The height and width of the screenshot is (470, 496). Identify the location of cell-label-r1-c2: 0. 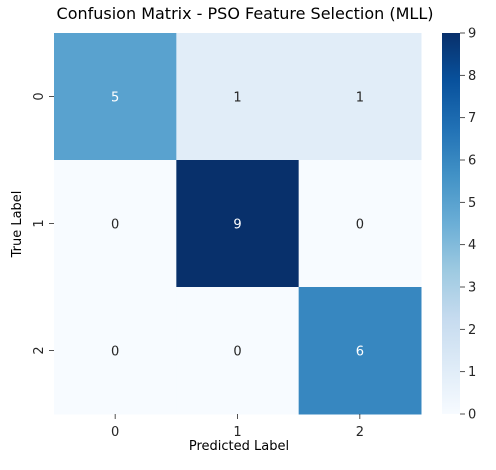
(360, 225).